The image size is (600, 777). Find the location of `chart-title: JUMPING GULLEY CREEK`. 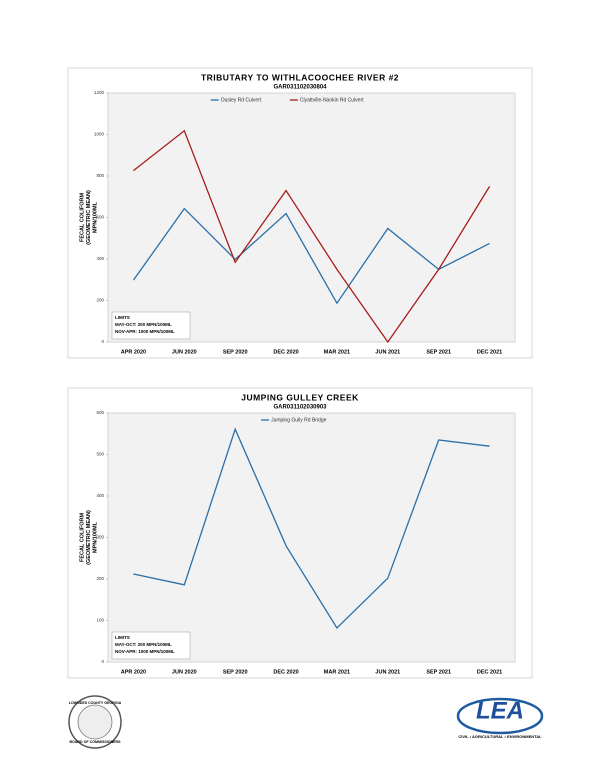

chart-title: JUMPING GULLEY CREEK is located at coordinates (300, 397).